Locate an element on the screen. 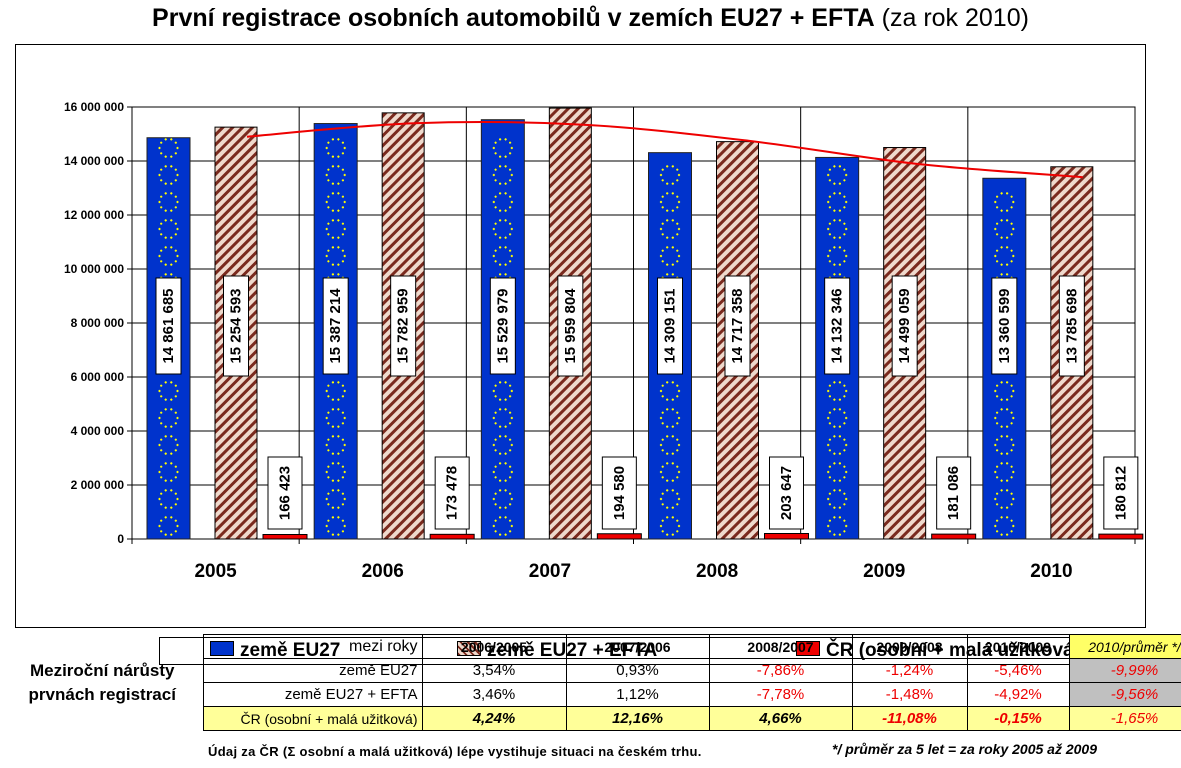 This screenshot has width=1181, height=768. table-cell: -9,56% is located at coordinates (1124, 694).